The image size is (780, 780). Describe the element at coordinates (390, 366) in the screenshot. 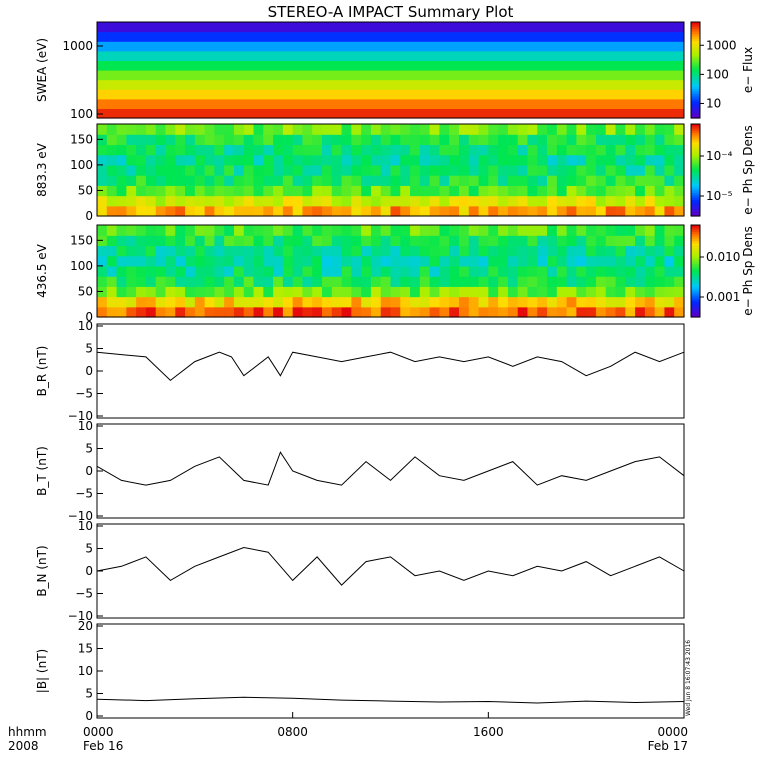

I see `series-line` at that location.